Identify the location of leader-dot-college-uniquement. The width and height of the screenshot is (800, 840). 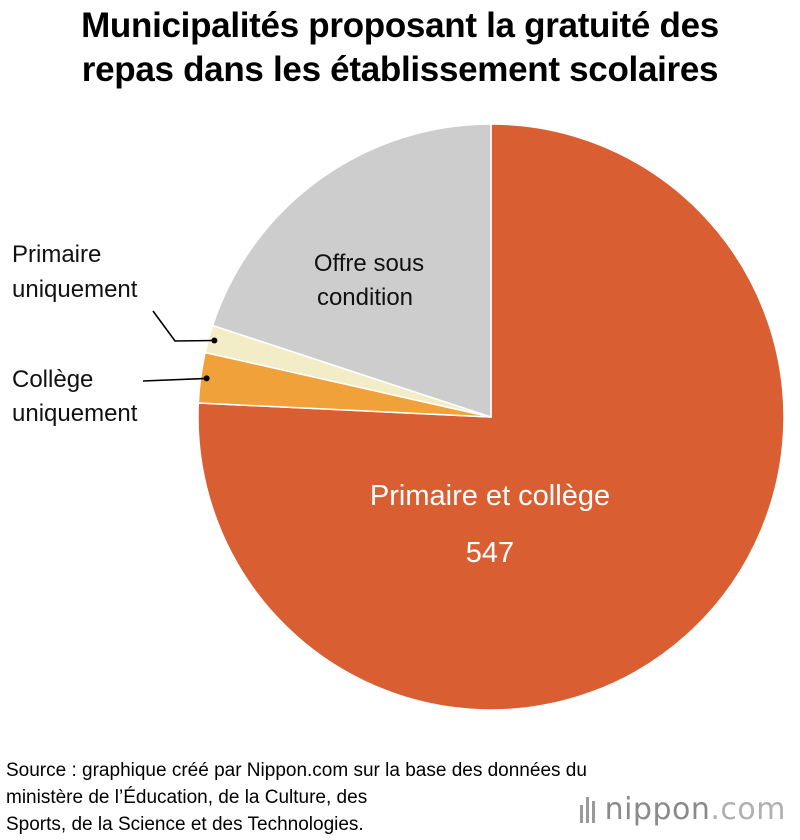
(206, 378).